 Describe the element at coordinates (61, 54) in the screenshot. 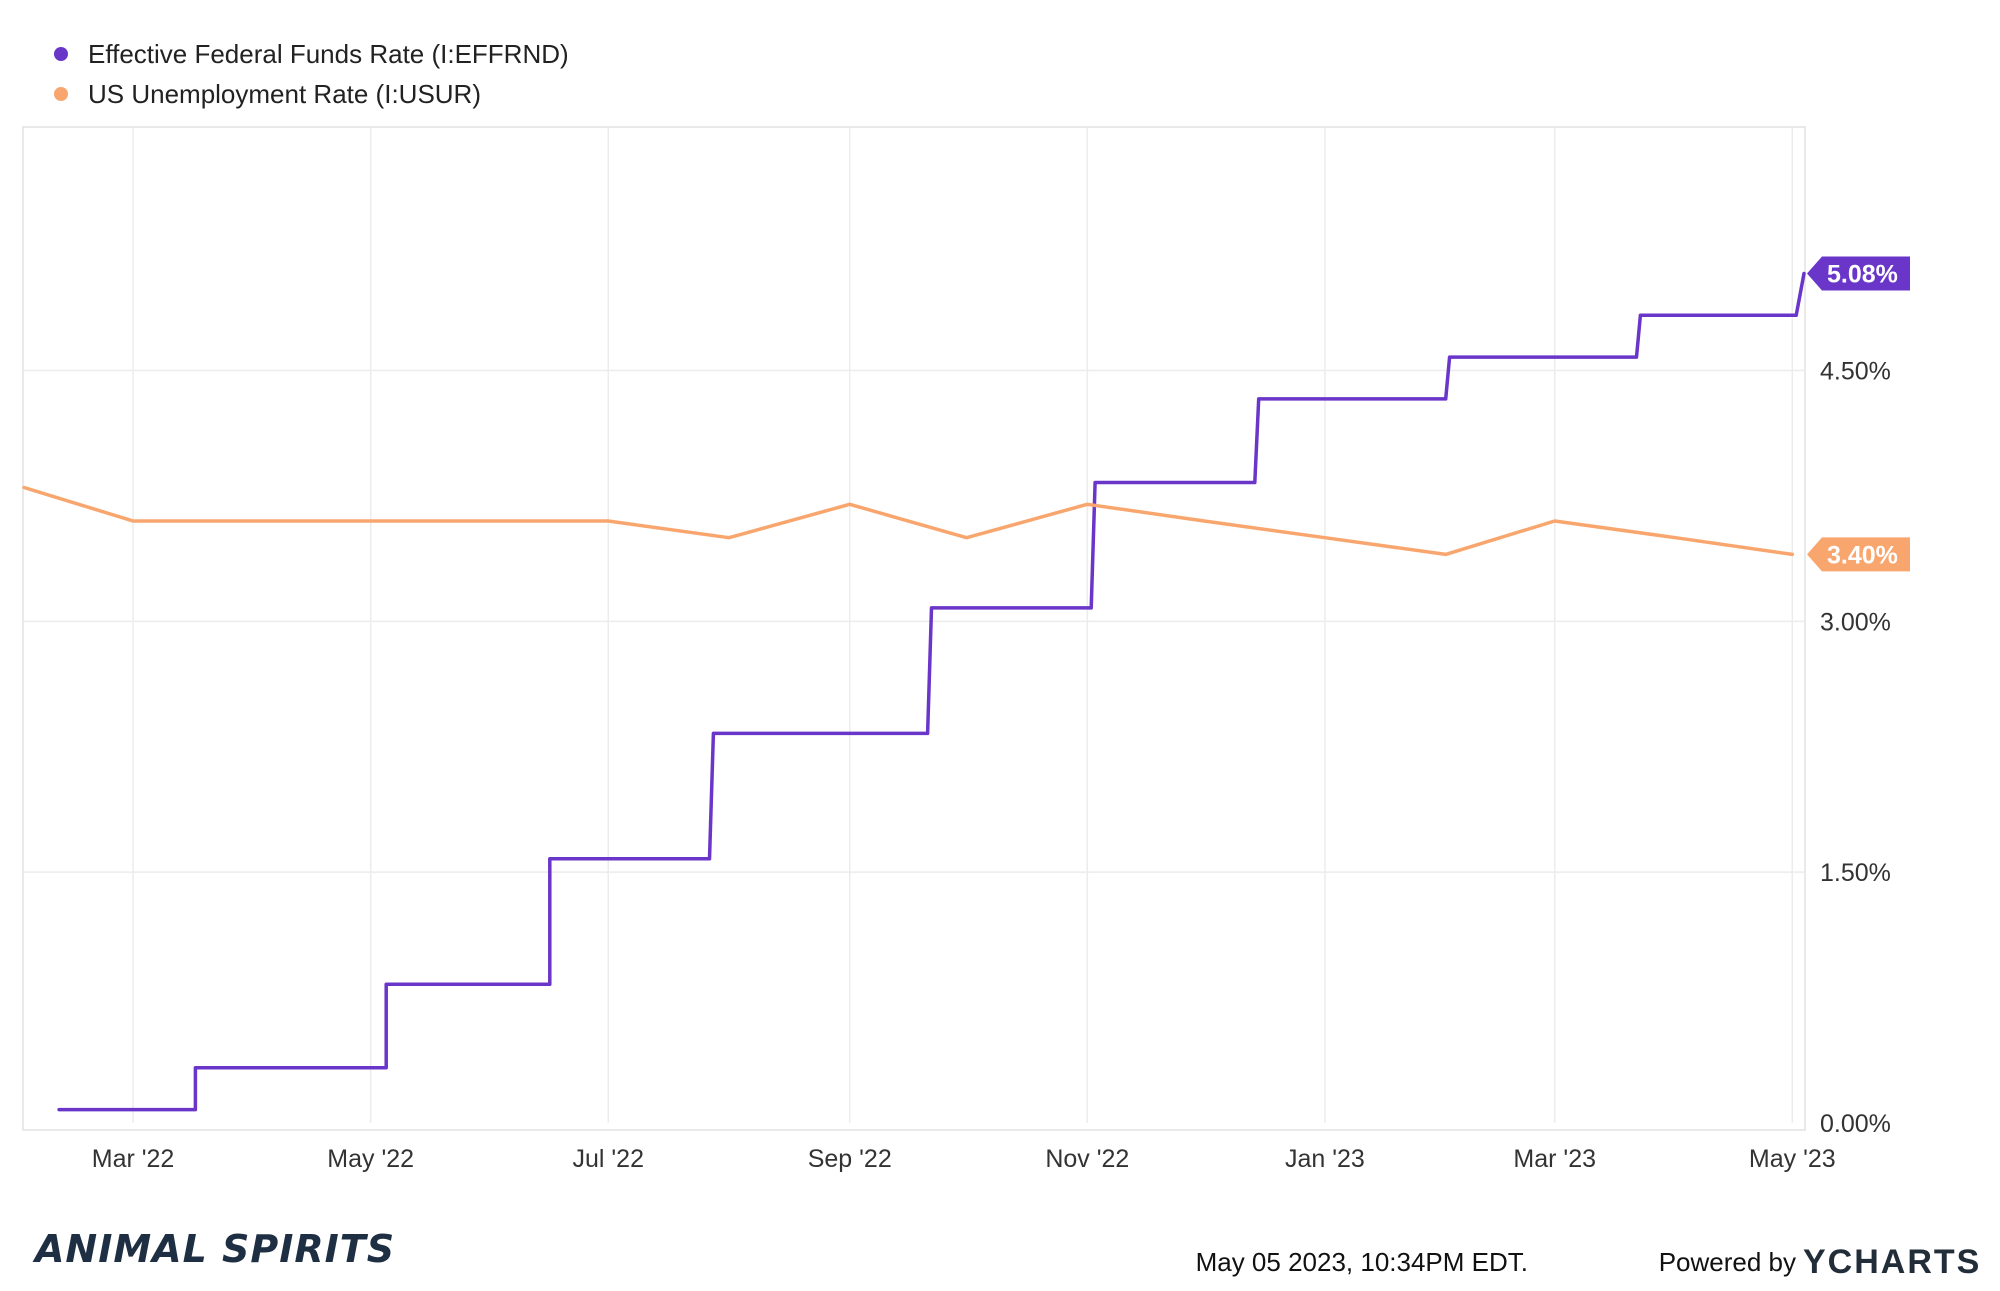

I see `legend-marker-fed-funds` at that location.